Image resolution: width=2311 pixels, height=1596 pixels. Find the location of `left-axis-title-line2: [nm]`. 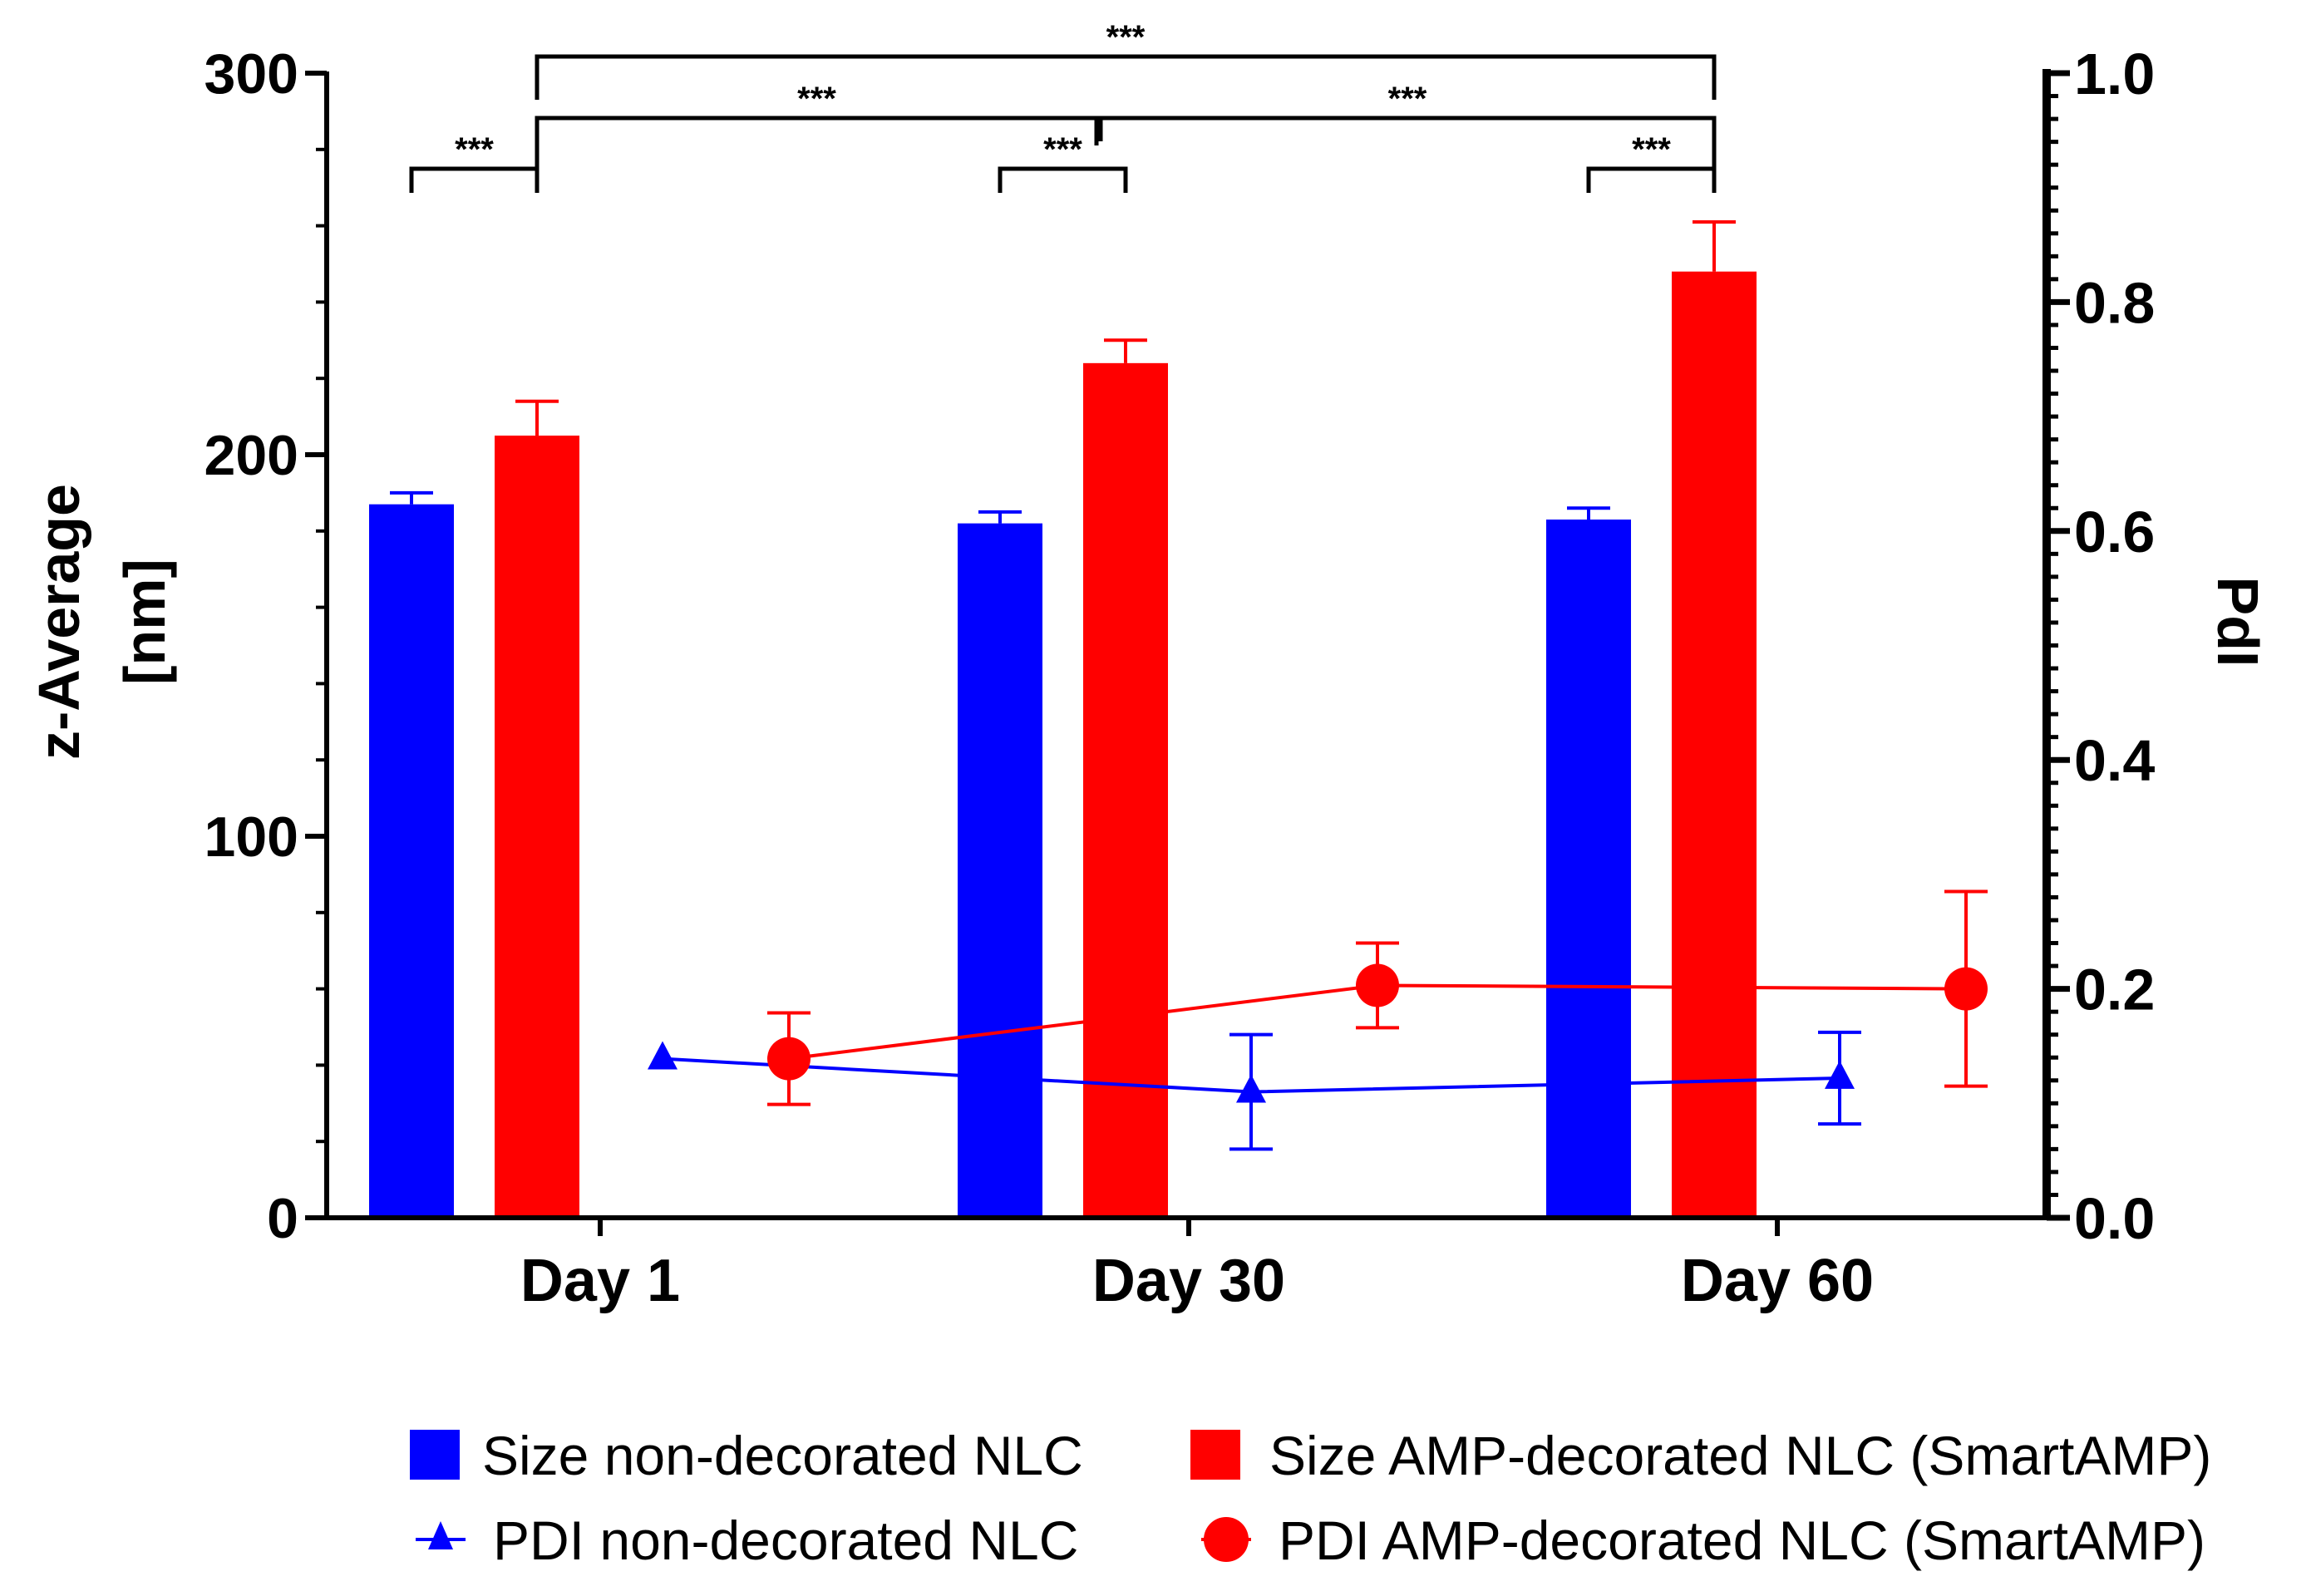

left-axis-title-line2: [nm] is located at coordinates (145, 622).